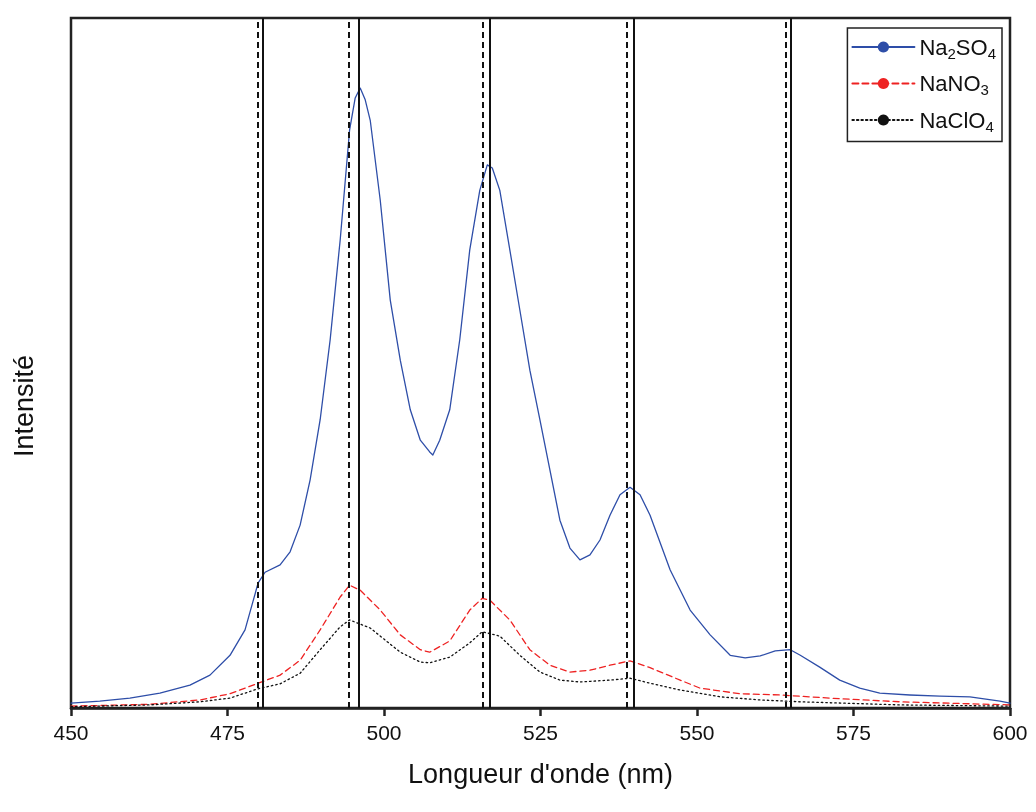 The image size is (1036, 812). I want to click on x-tick-label: 475, so click(227, 732).